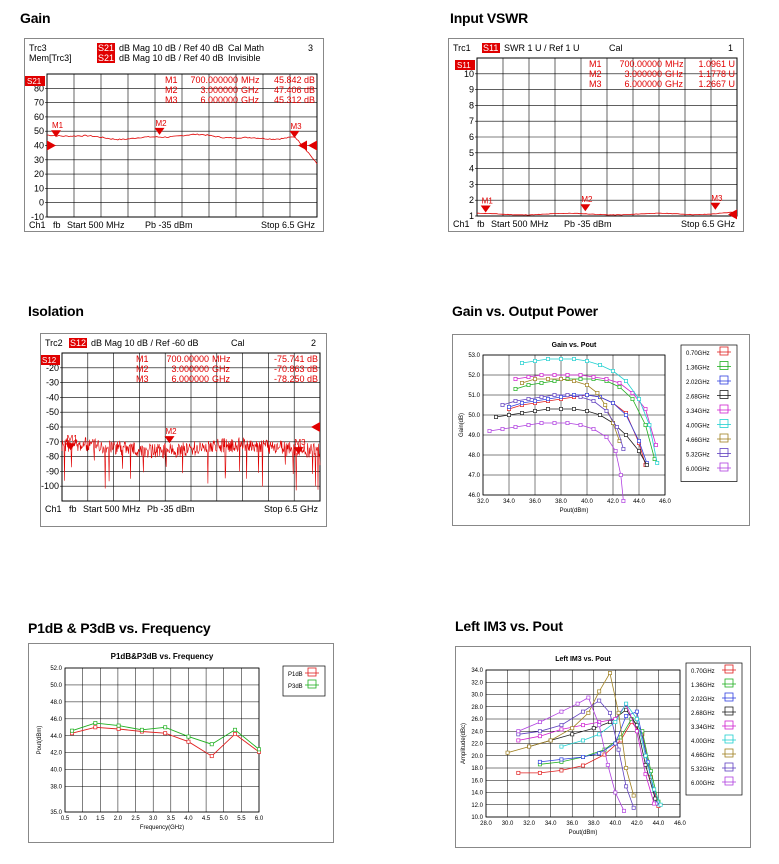  What do you see at coordinates (640, 64) in the screenshot?
I see `marker-readout-frequency: 700.00000` at bounding box center [640, 64].